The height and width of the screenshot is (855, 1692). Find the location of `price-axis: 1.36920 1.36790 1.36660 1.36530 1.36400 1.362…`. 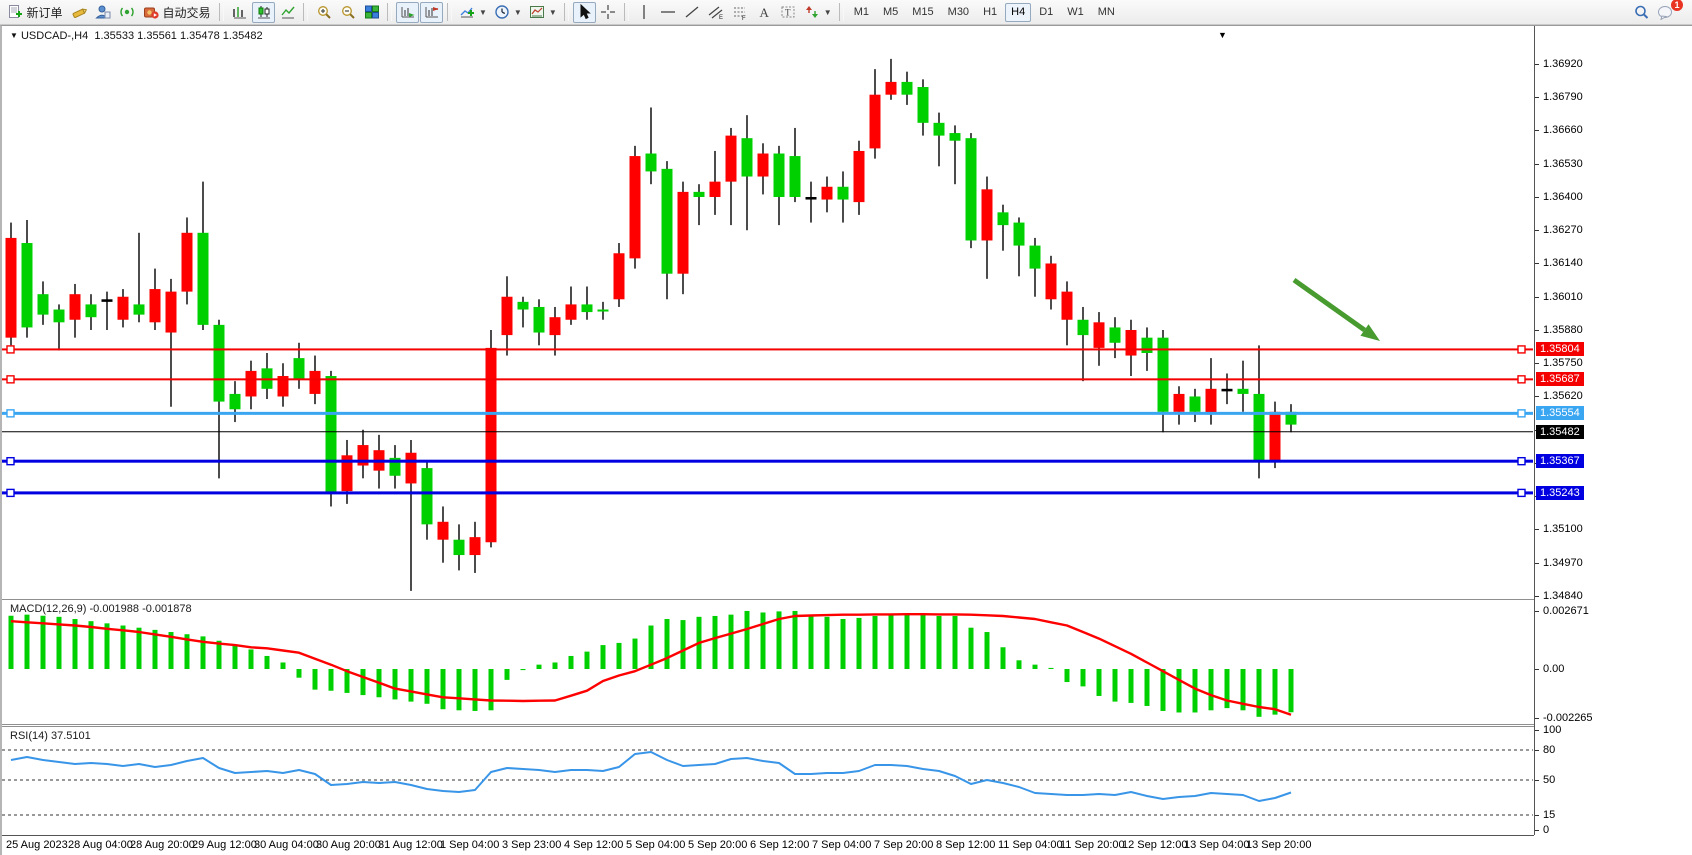

price-axis: 1.36920 1.36790 1.36660 1.36530 1.36400 1.362… is located at coordinates (1613, 431).